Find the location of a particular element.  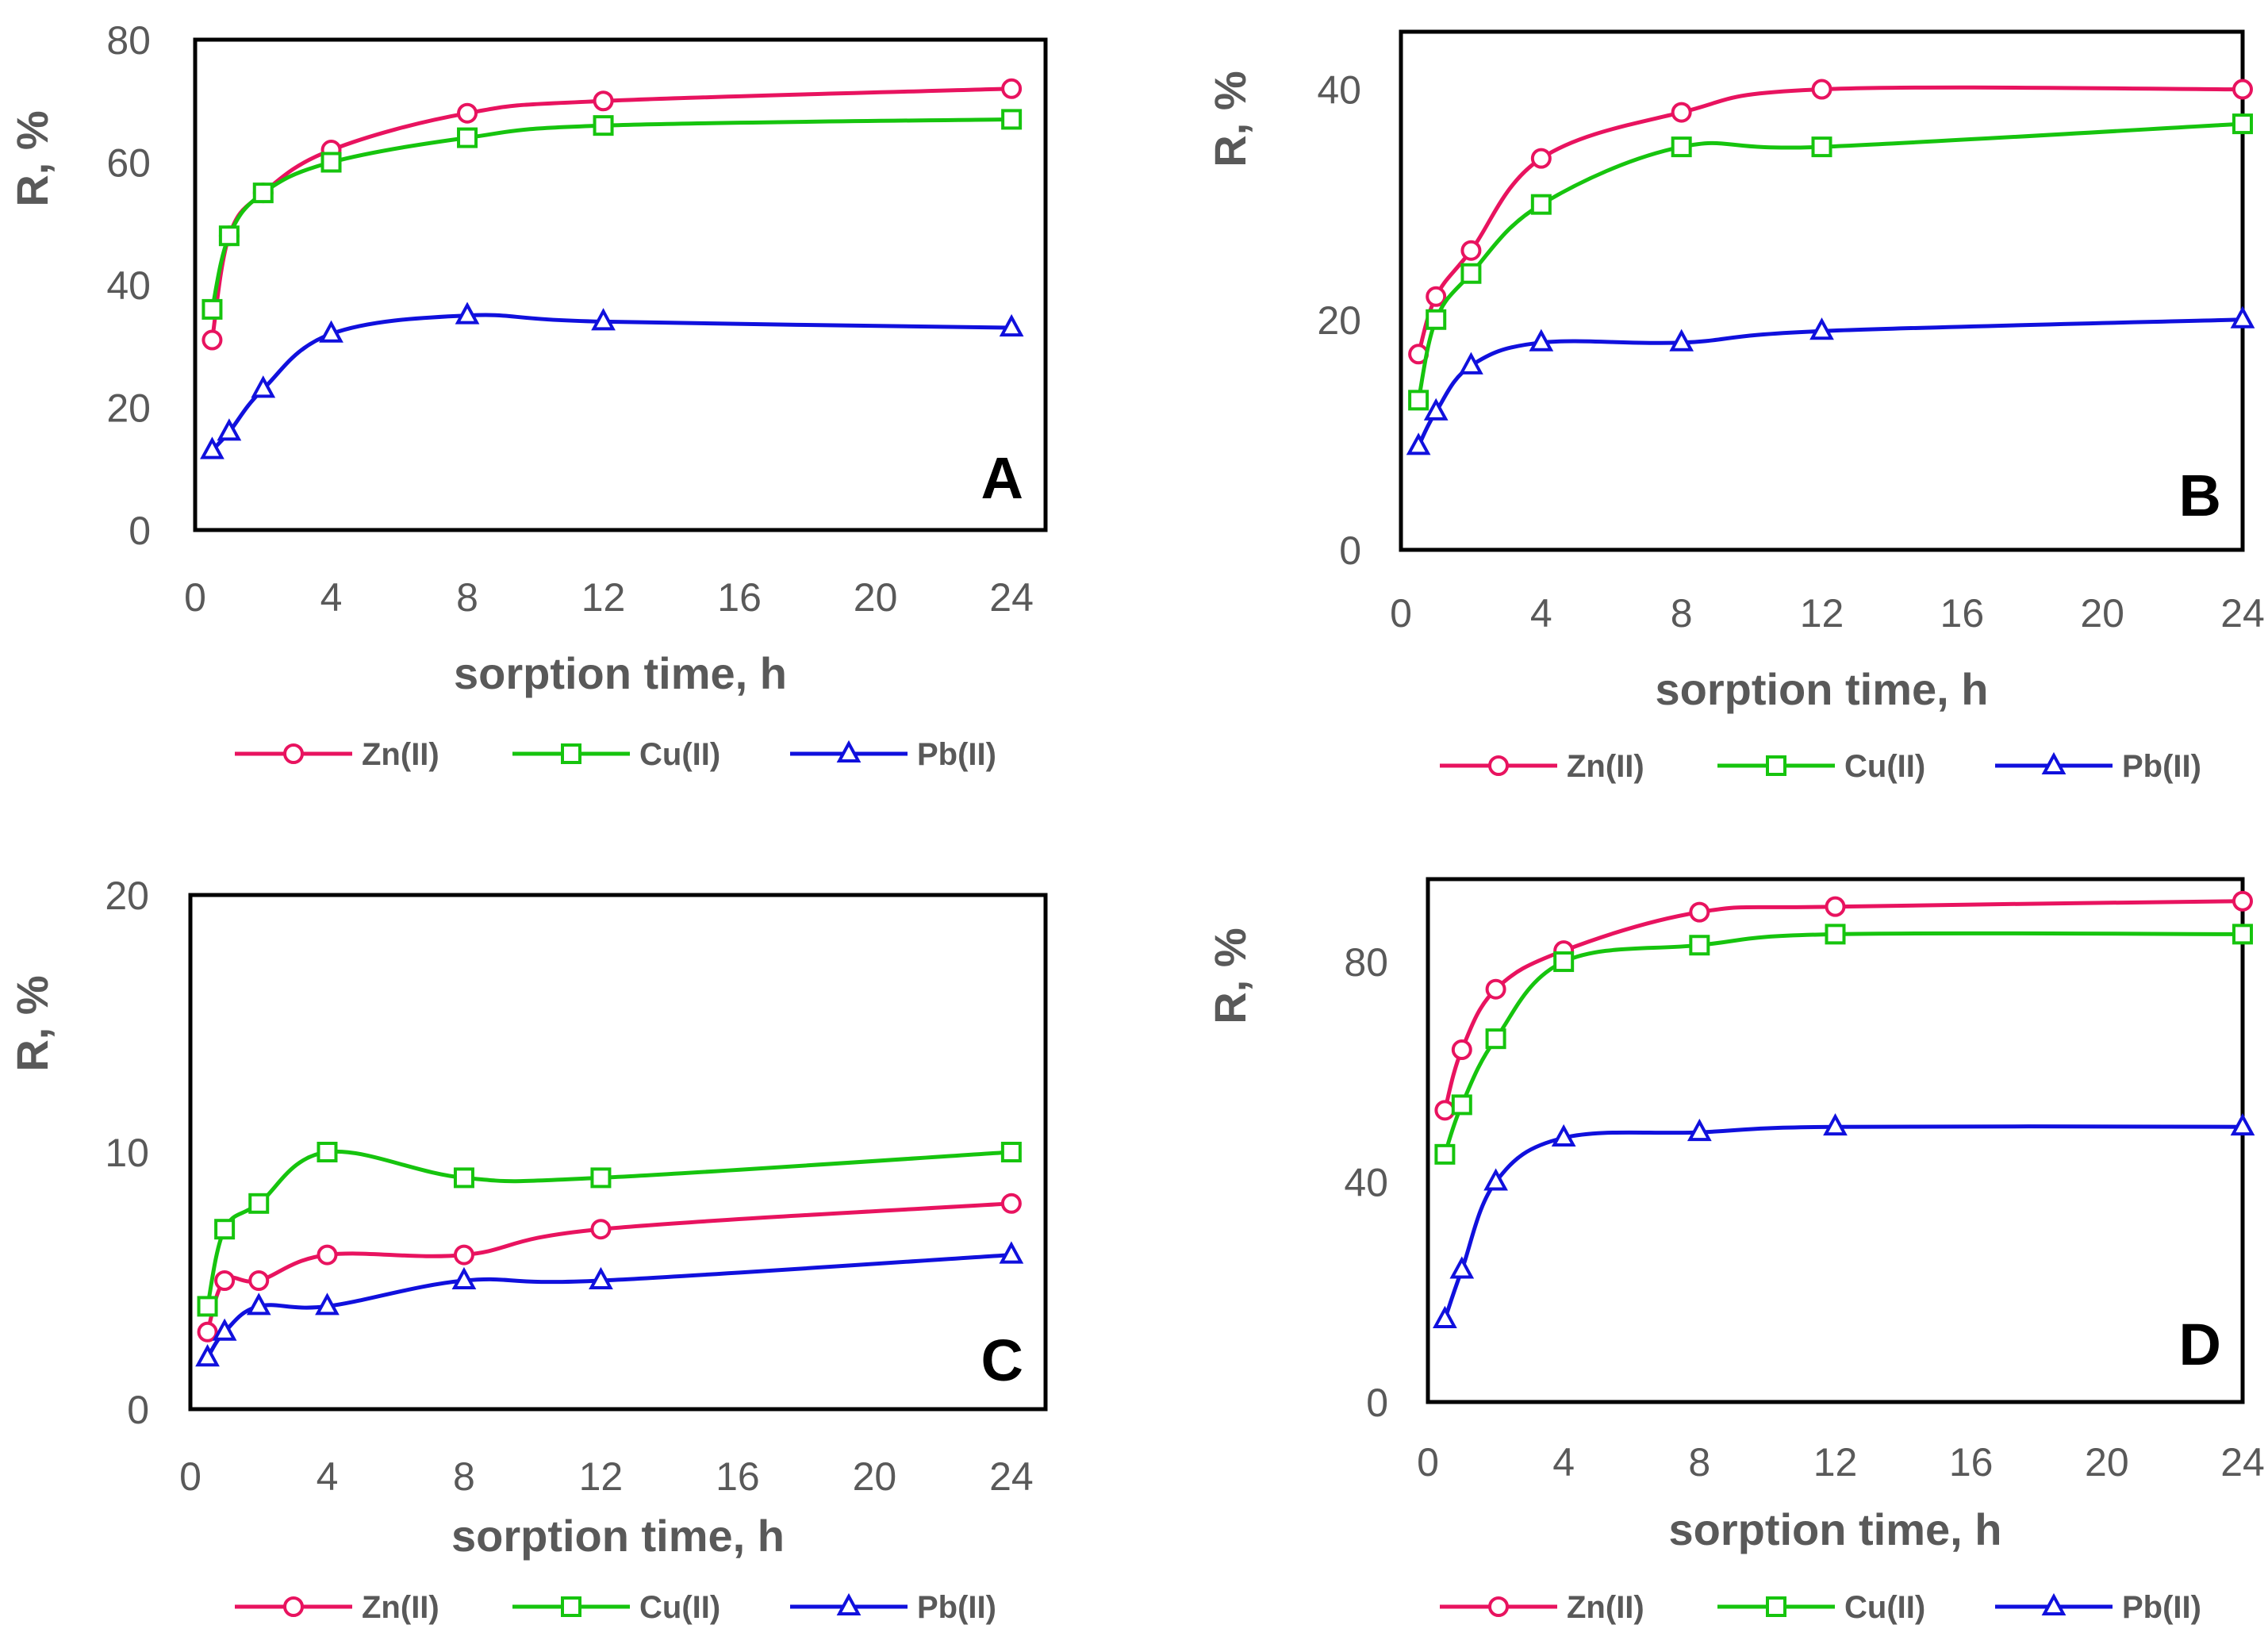

panel-label: A is located at coordinates (1002, 478).